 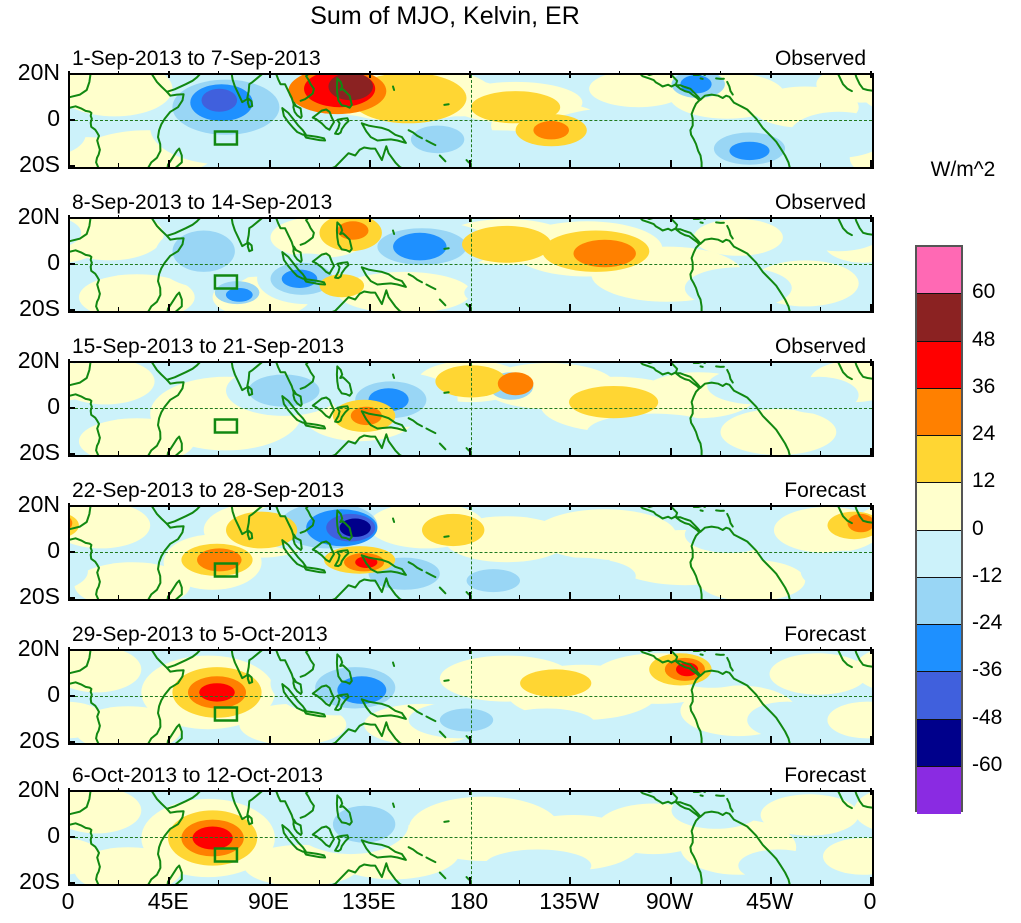 I want to click on colorbar-tick-label: -12, so click(x=987, y=575).